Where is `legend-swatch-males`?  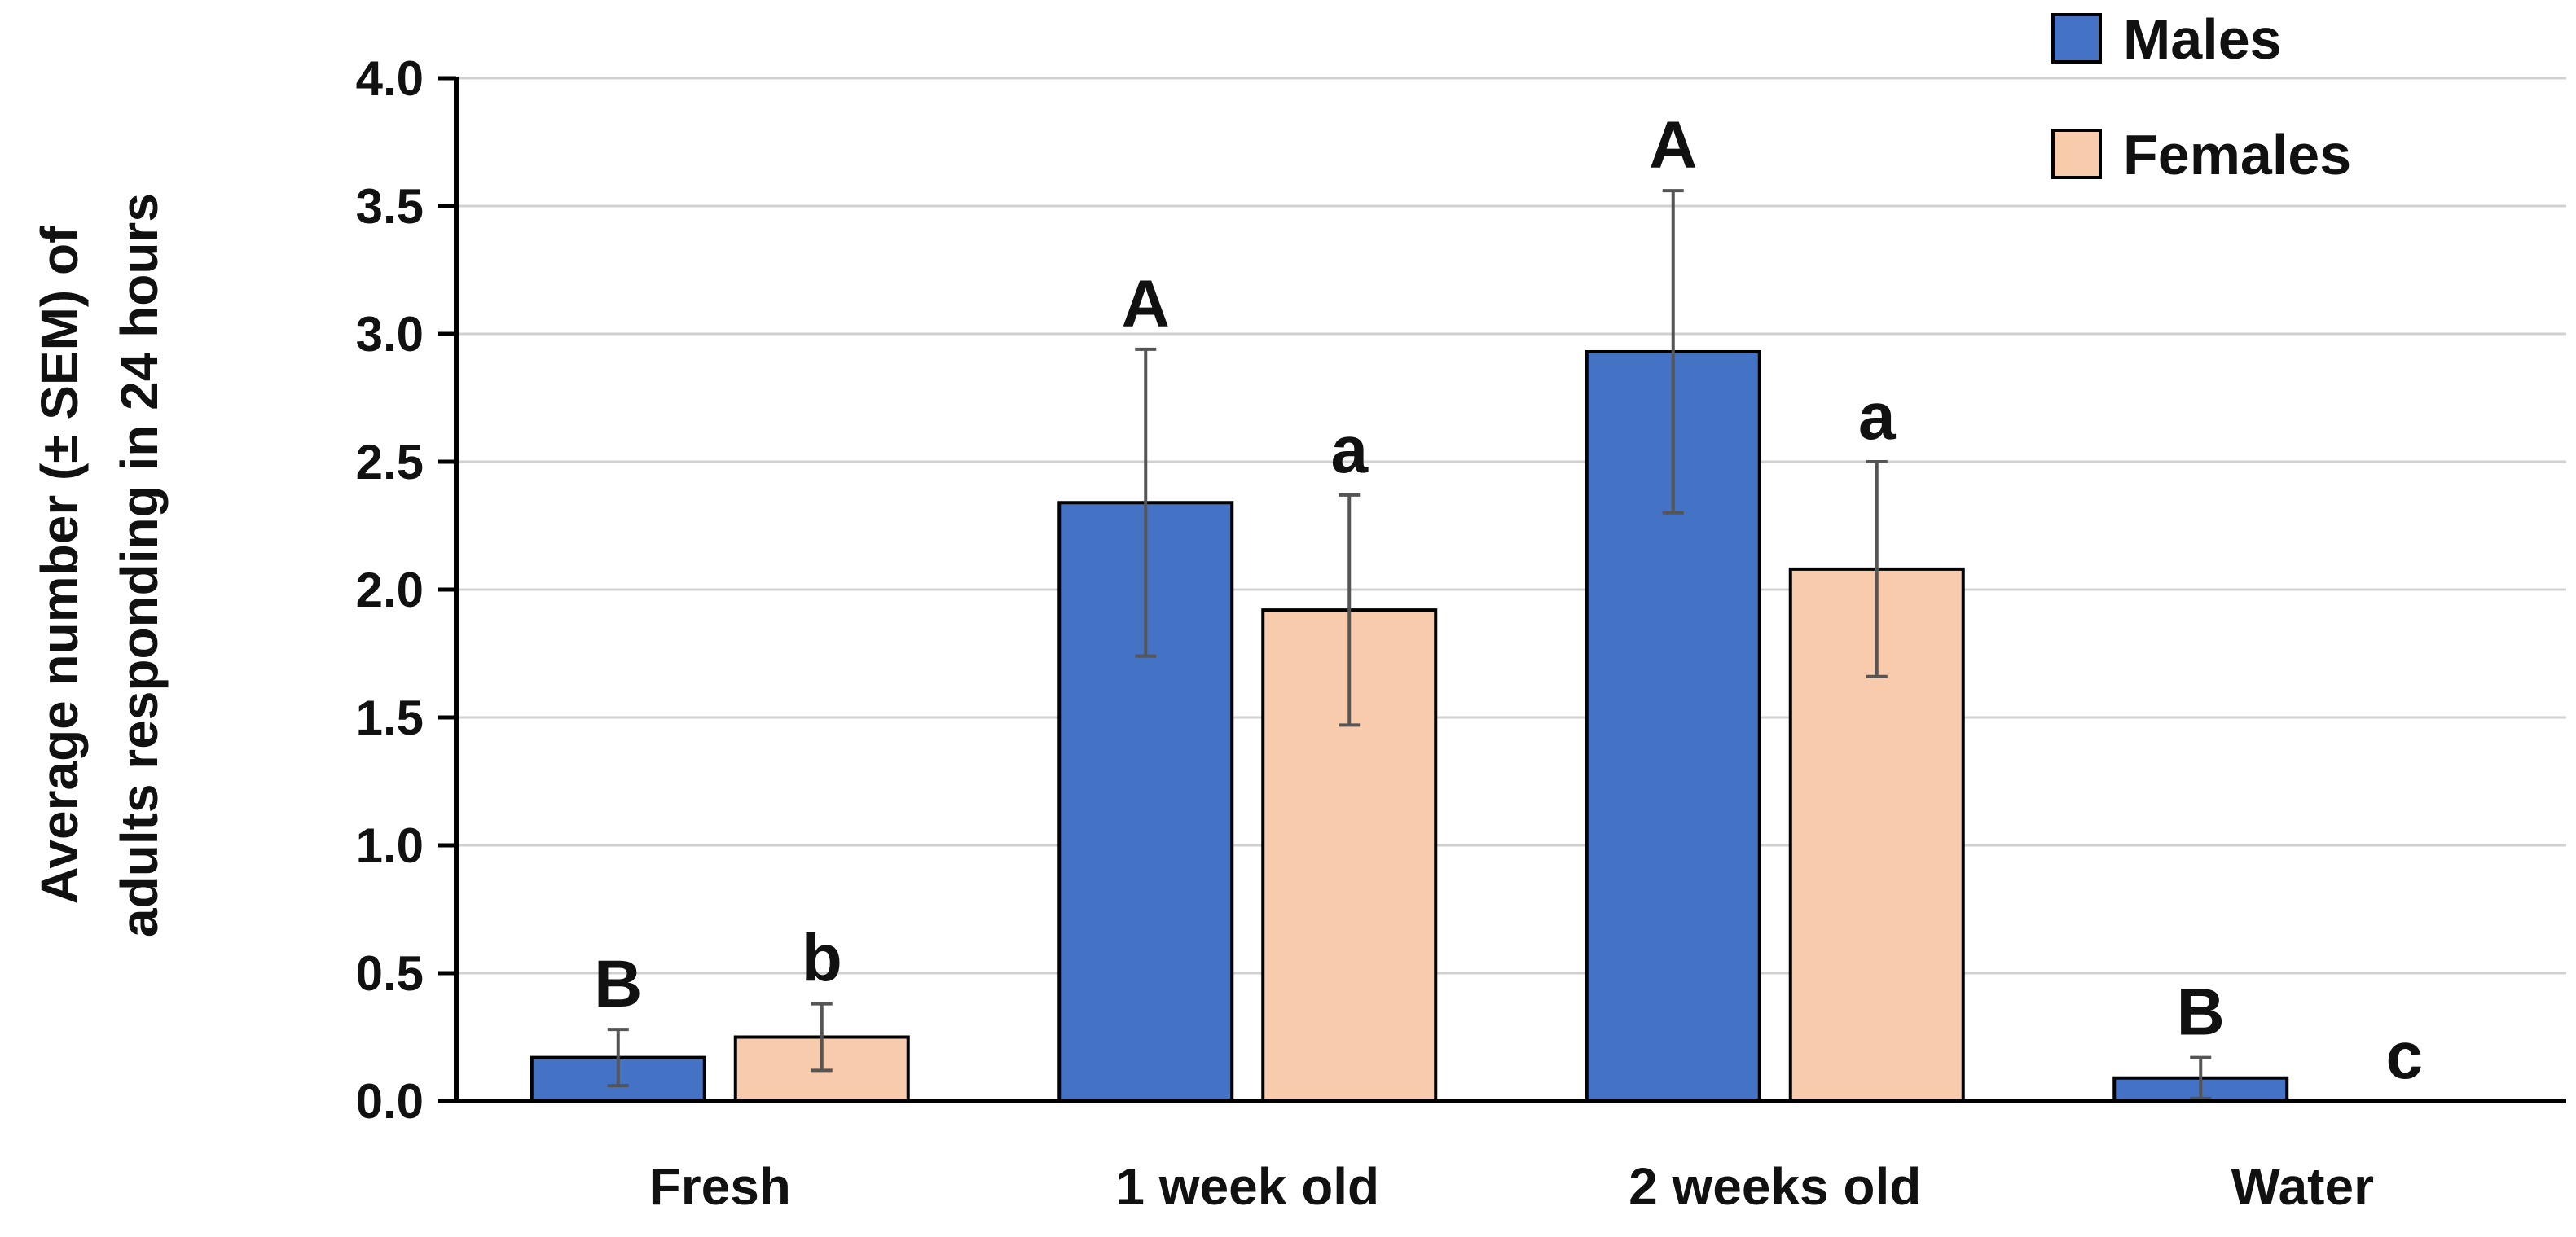
legend-swatch-males is located at coordinates (2076, 38).